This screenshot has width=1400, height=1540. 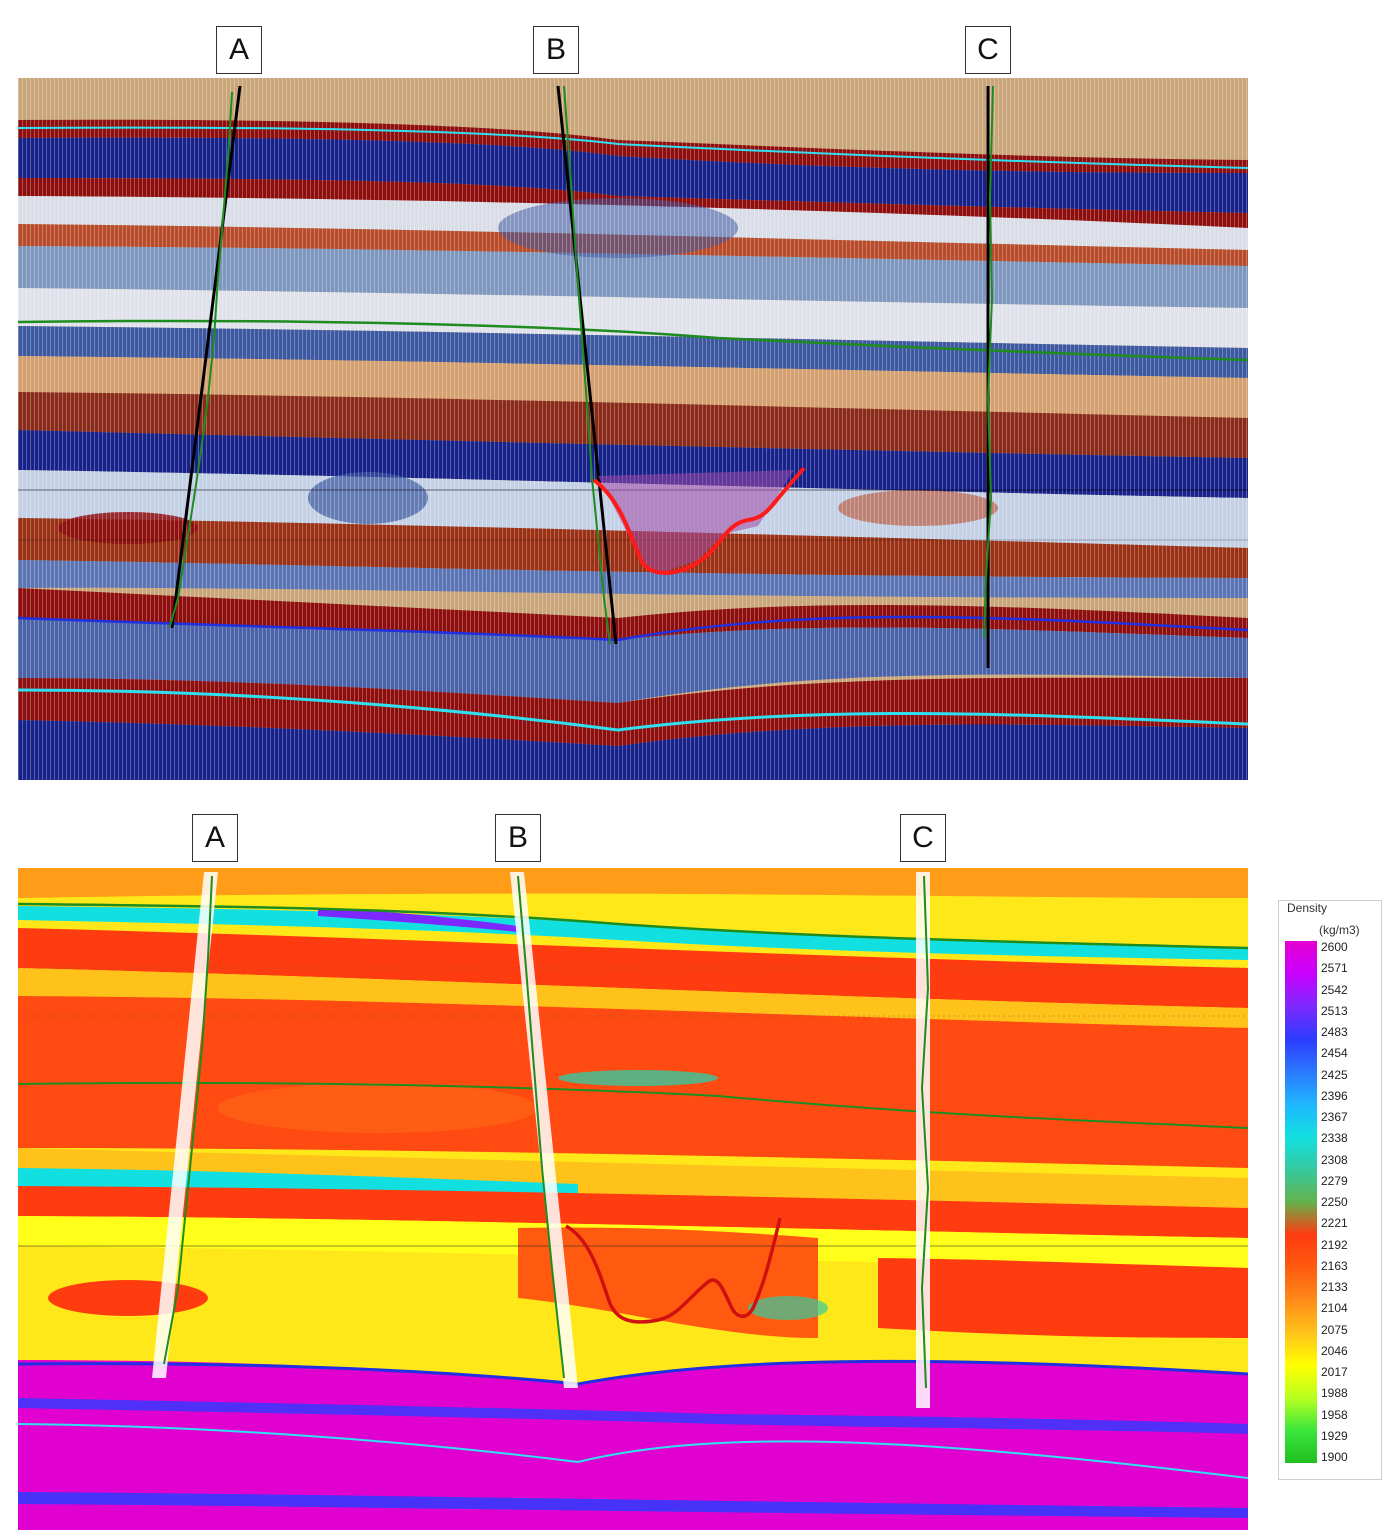 What do you see at coordinates (1334, 1457) in the screenshot?
I see `legend-tick: 1900` at bounding box center [1334, 1457].